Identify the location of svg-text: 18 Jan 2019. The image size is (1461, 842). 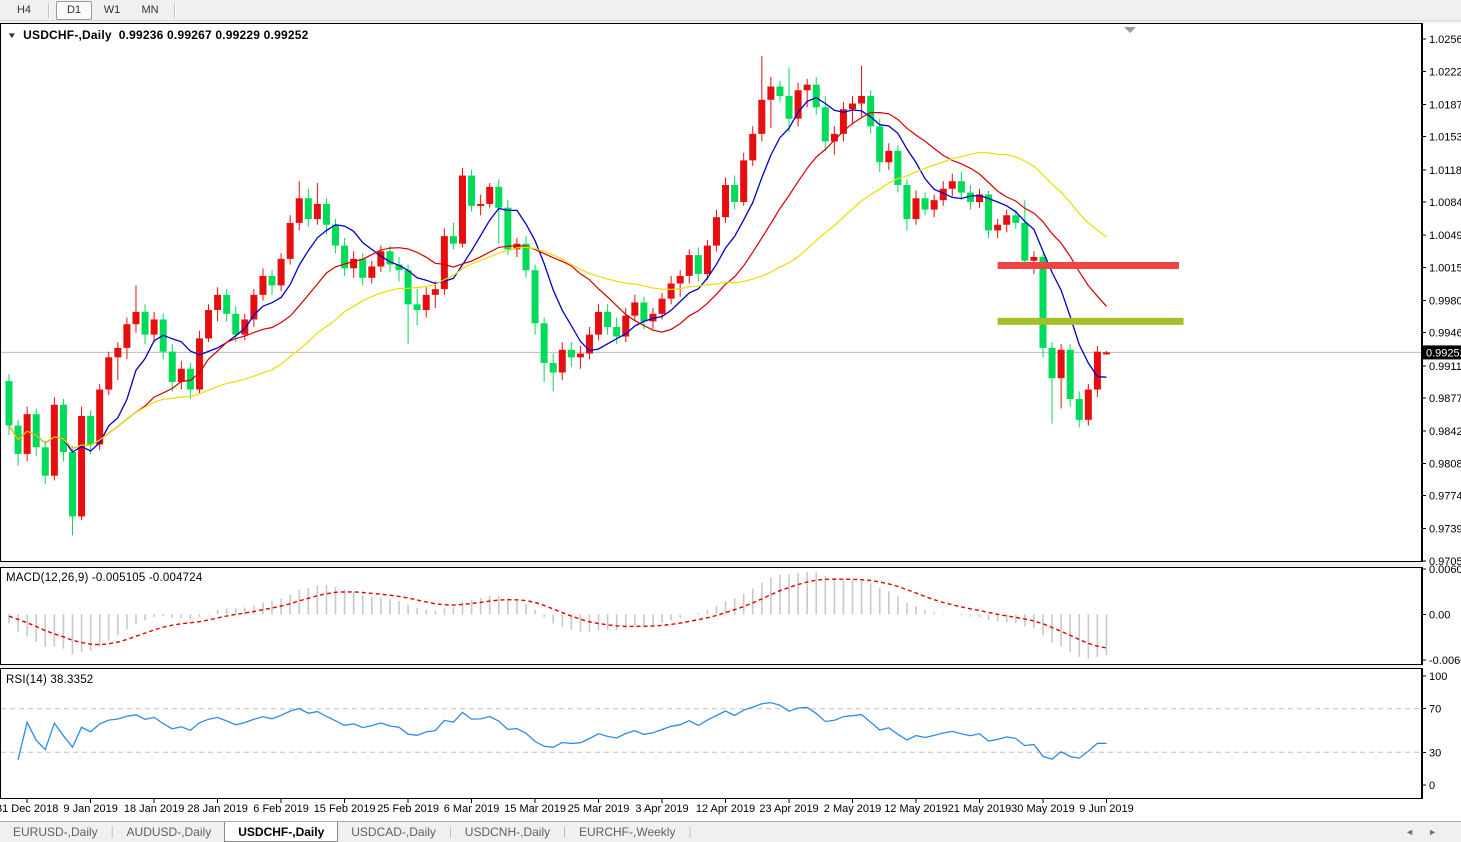
(154, 809).